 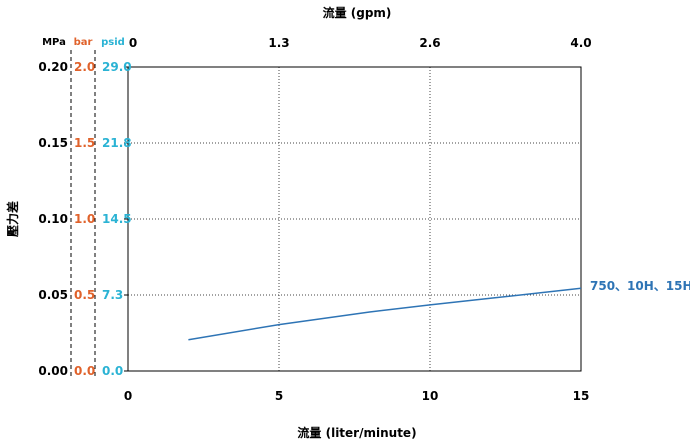 I want to click on top-axis-title: 流量 (gpm), so click(x=357, y=12).